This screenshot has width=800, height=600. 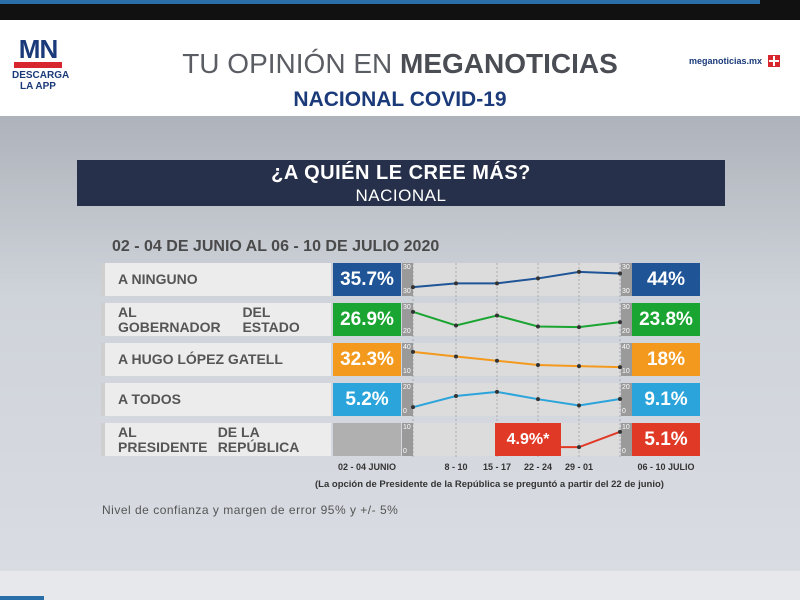 I want to click on chart-title: ¿A QUIÉN LE CREE MÁS?, so click(x=401, y=173).